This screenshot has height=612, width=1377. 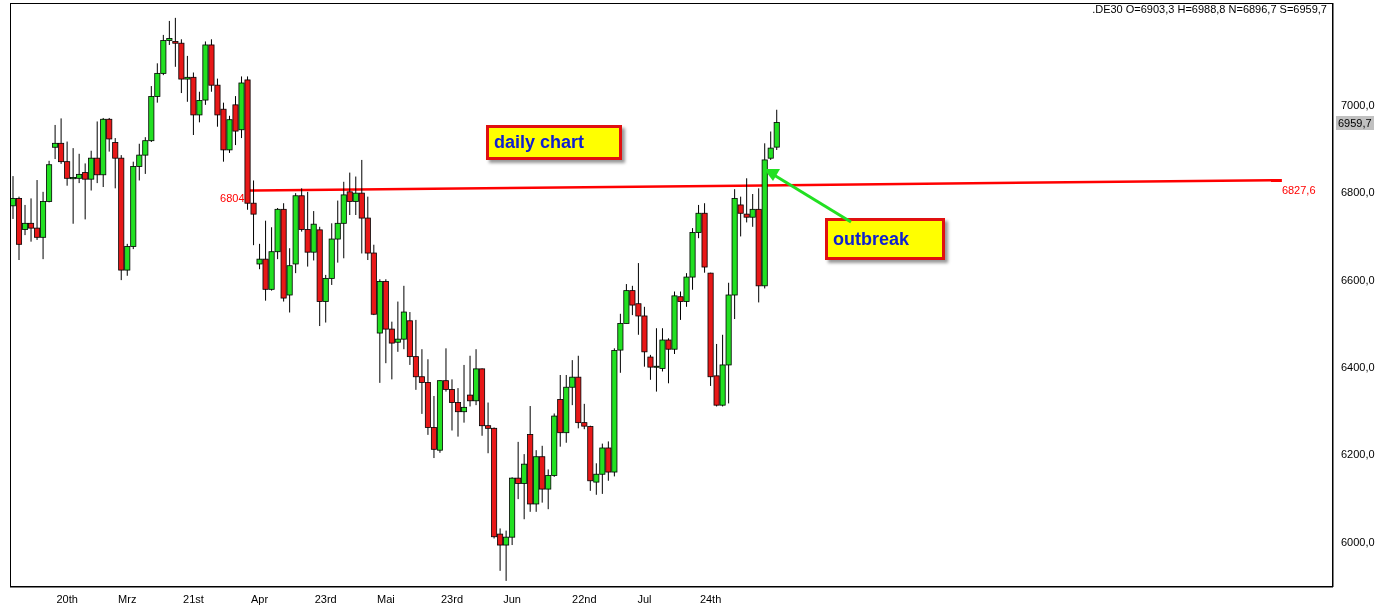 I want to click on y-tick-label: 6600,0, so click(x=1358, y=279).